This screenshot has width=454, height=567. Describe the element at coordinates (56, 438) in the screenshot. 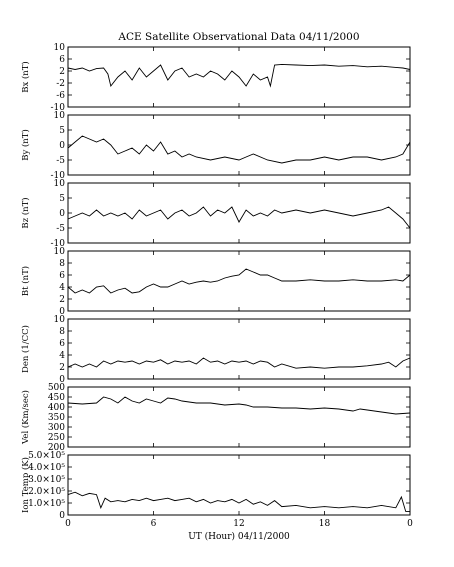

I see `y-tick-label: 250` at that location.